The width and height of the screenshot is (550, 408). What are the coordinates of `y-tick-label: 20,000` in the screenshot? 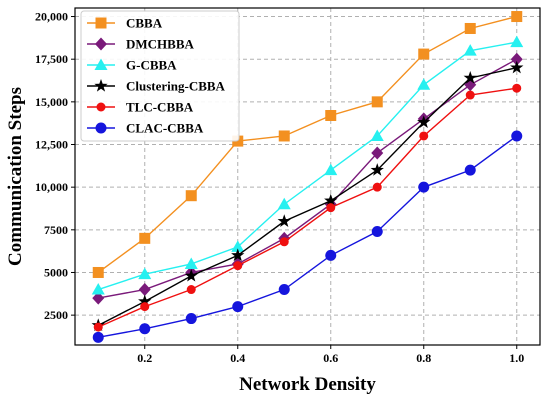 It's located at (51, 17).